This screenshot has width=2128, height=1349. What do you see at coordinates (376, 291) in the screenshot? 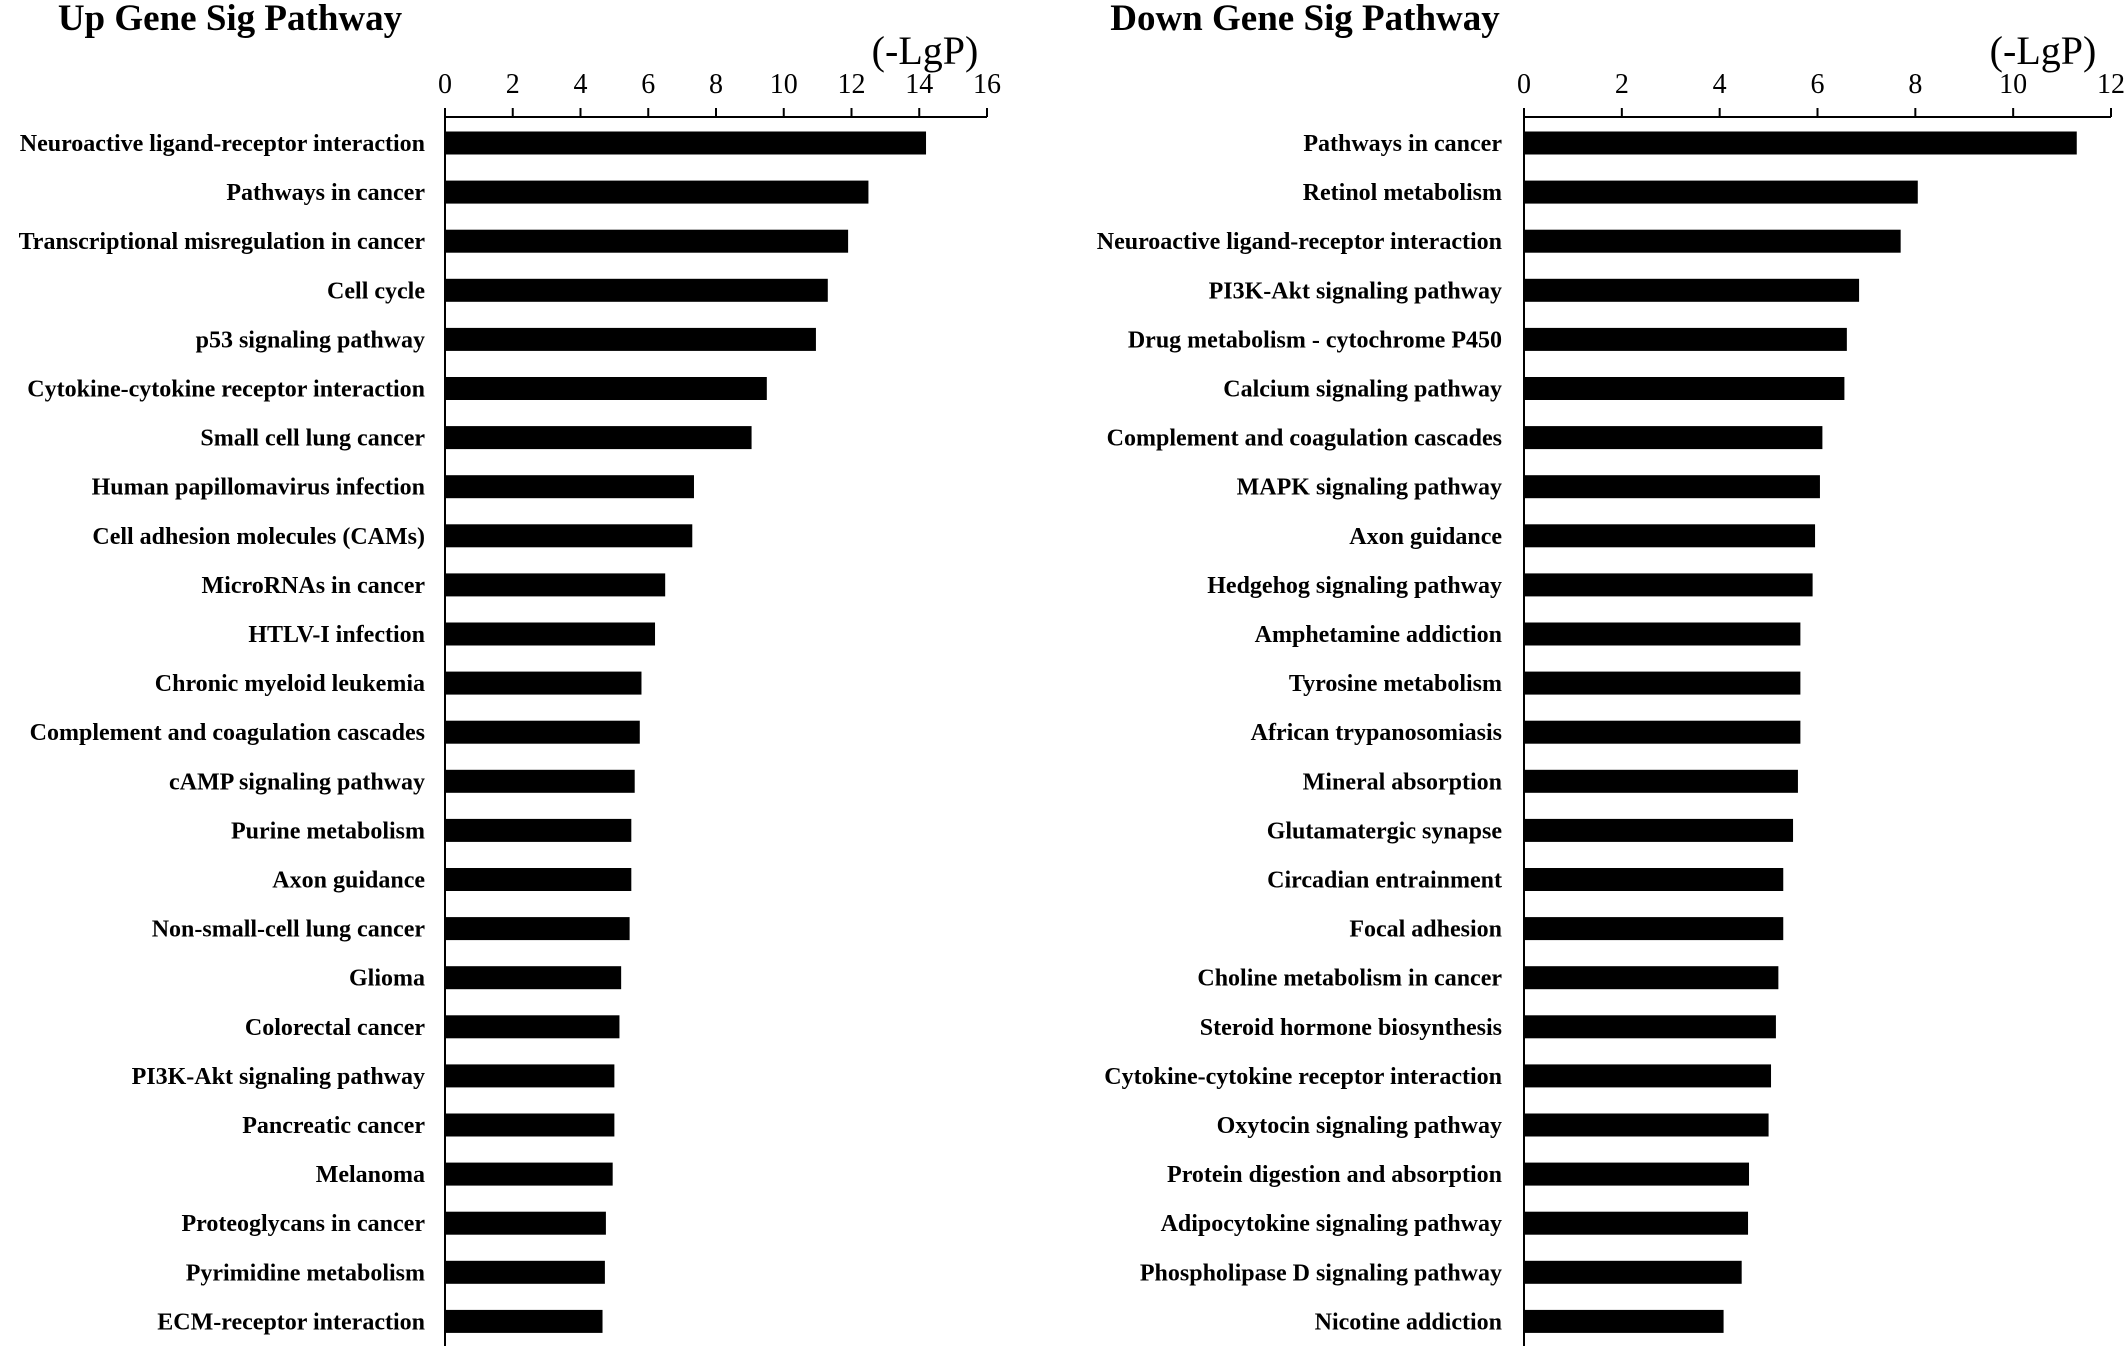
I see `up-category-label: Cell cycle` at bounding box center [376, 291].